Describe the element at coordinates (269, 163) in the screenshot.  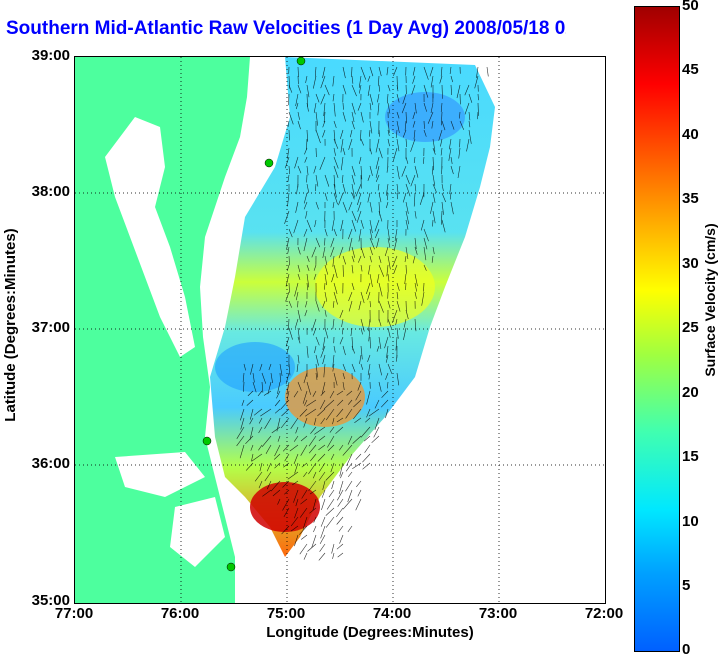
I see `station-delaware` at that location.